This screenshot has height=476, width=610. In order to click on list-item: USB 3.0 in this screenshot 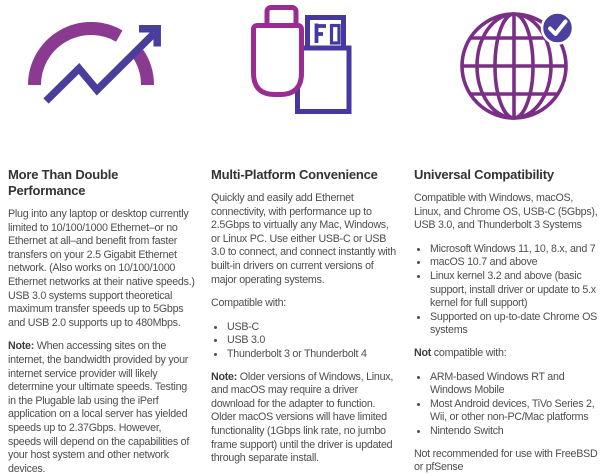, I will do `click(312, 341)`.